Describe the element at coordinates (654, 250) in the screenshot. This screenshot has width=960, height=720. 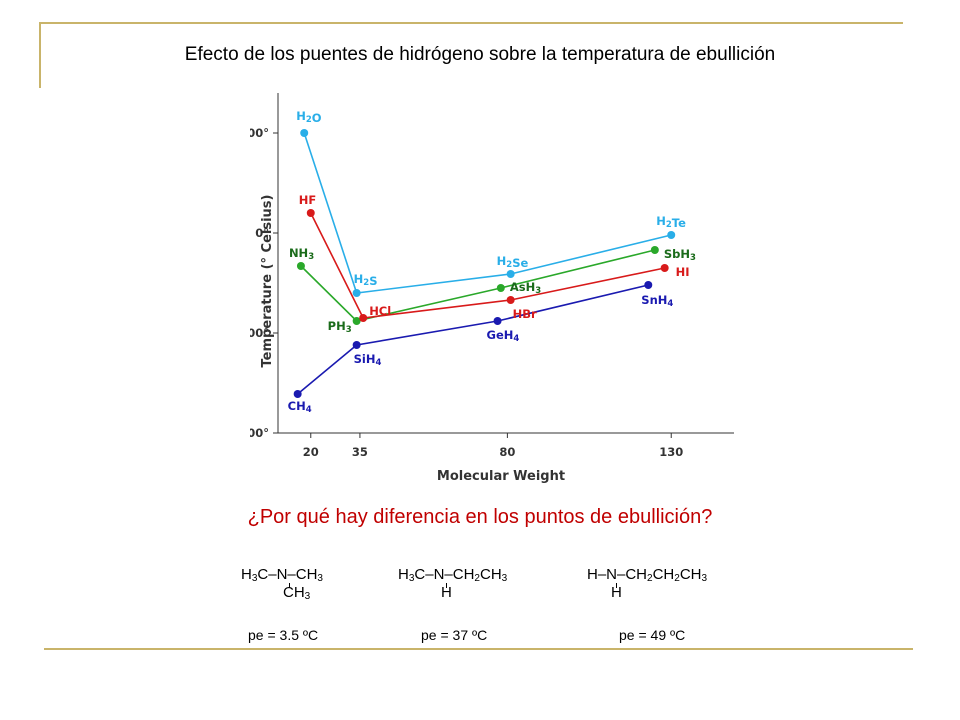
I see `sbh3-point` at that location.